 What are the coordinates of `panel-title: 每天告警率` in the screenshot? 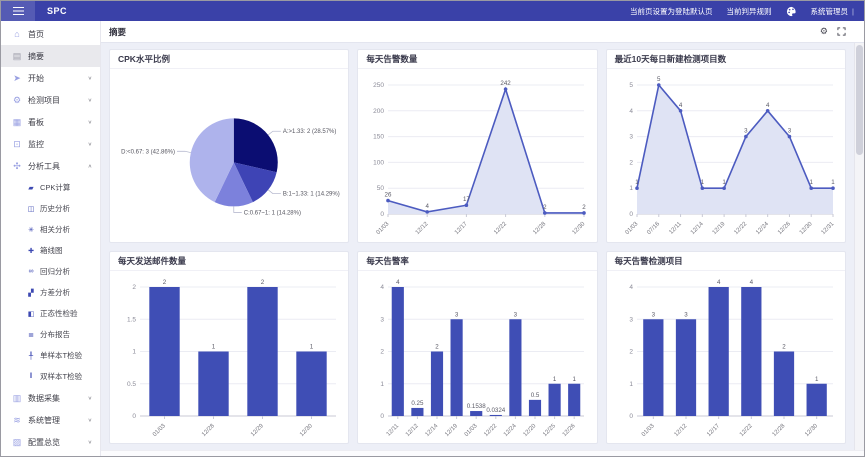 It's located at (387, 260).